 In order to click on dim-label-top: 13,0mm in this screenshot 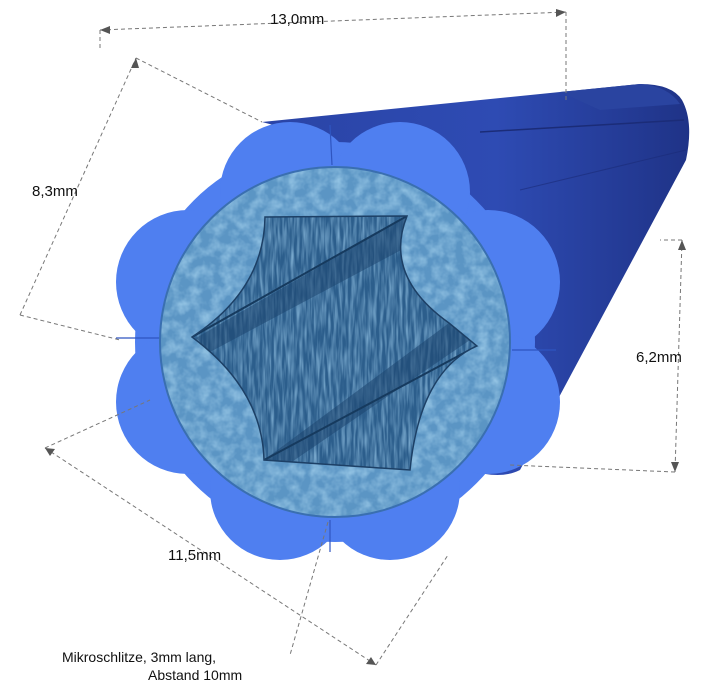, I will do `click(297, 19)`.